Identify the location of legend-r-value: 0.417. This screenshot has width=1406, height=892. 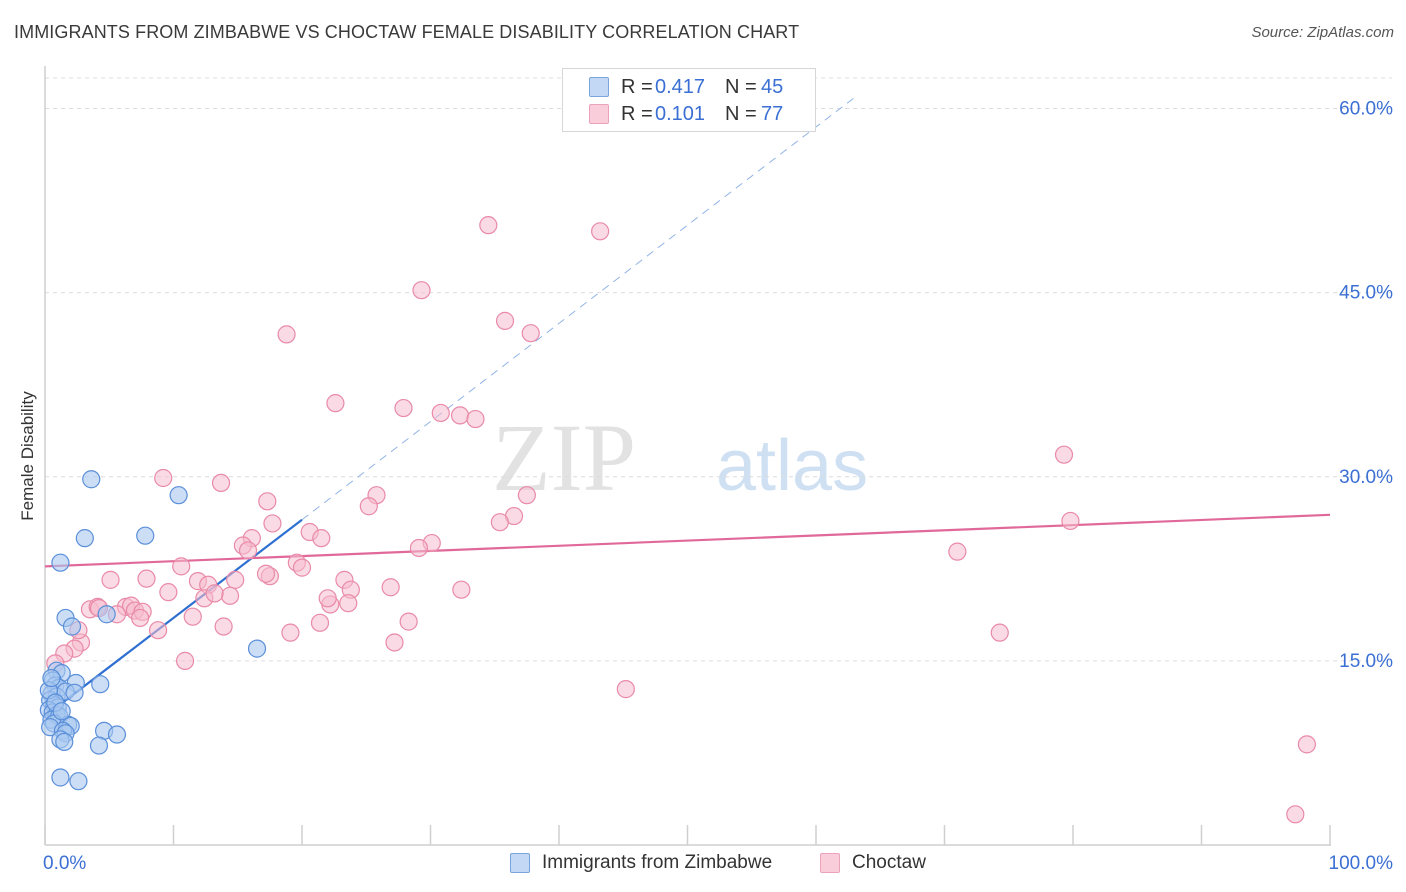
(680, 86).